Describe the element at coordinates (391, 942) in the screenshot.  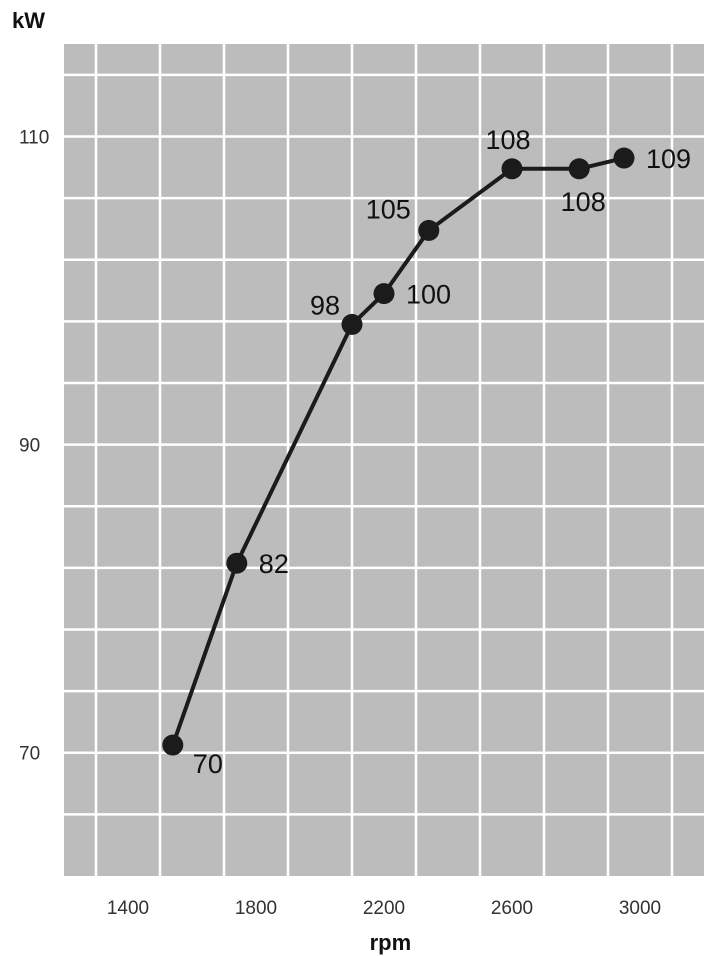
I see `x-axis-label: rpm` at that location.